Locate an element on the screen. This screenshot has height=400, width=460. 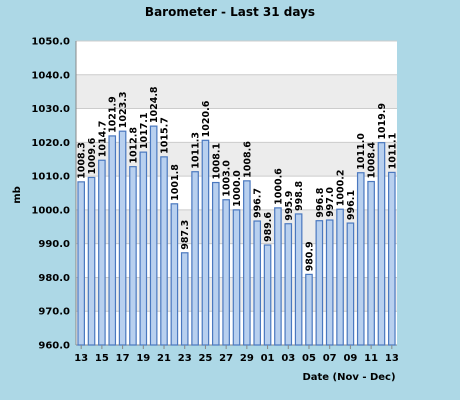
data-label: 987.3 is located at coordinates (185, 235).